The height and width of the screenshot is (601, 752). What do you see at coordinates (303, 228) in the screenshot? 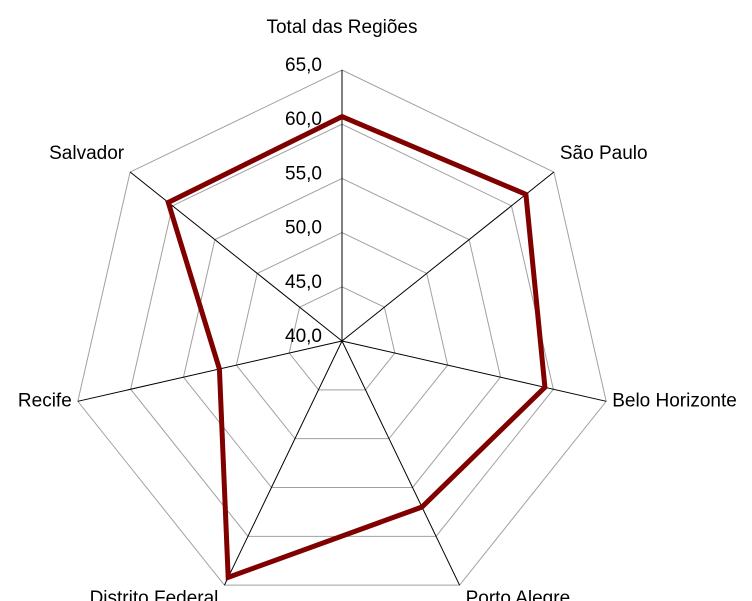
I see `r-tick-label: 50,0` at bounding box center [303, 228].